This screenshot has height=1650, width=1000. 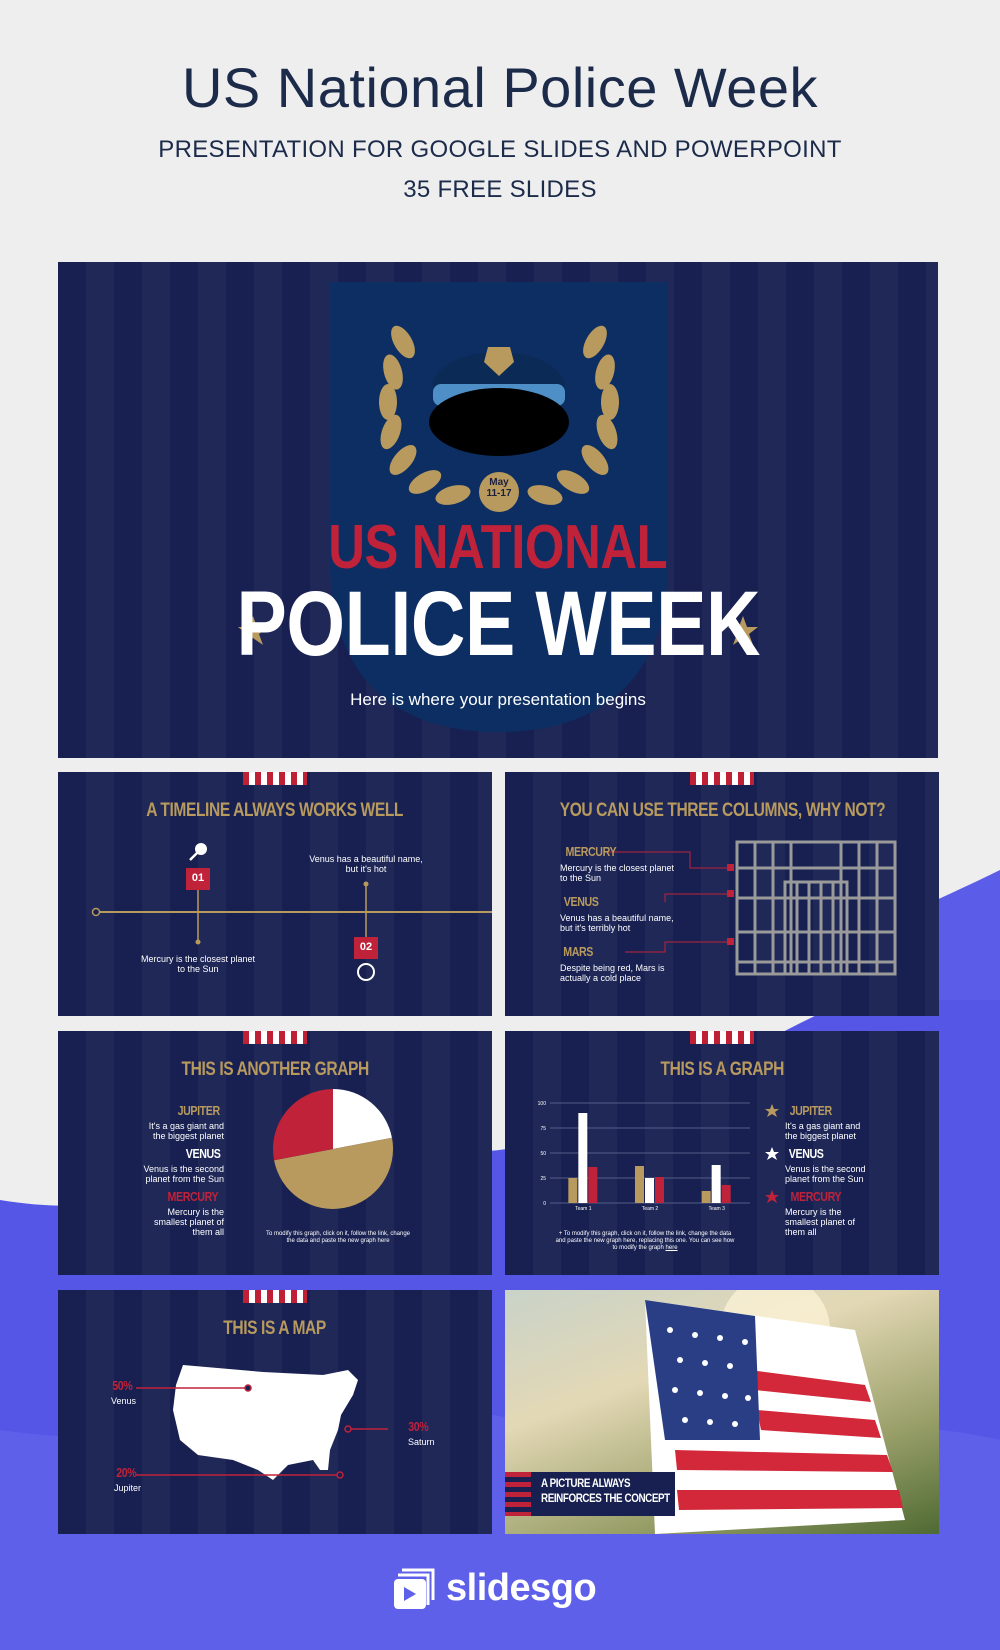 I want to click on timeline-title: A TIMELINE ALWAYS WORKS WELL, so click(x=275, y=810).